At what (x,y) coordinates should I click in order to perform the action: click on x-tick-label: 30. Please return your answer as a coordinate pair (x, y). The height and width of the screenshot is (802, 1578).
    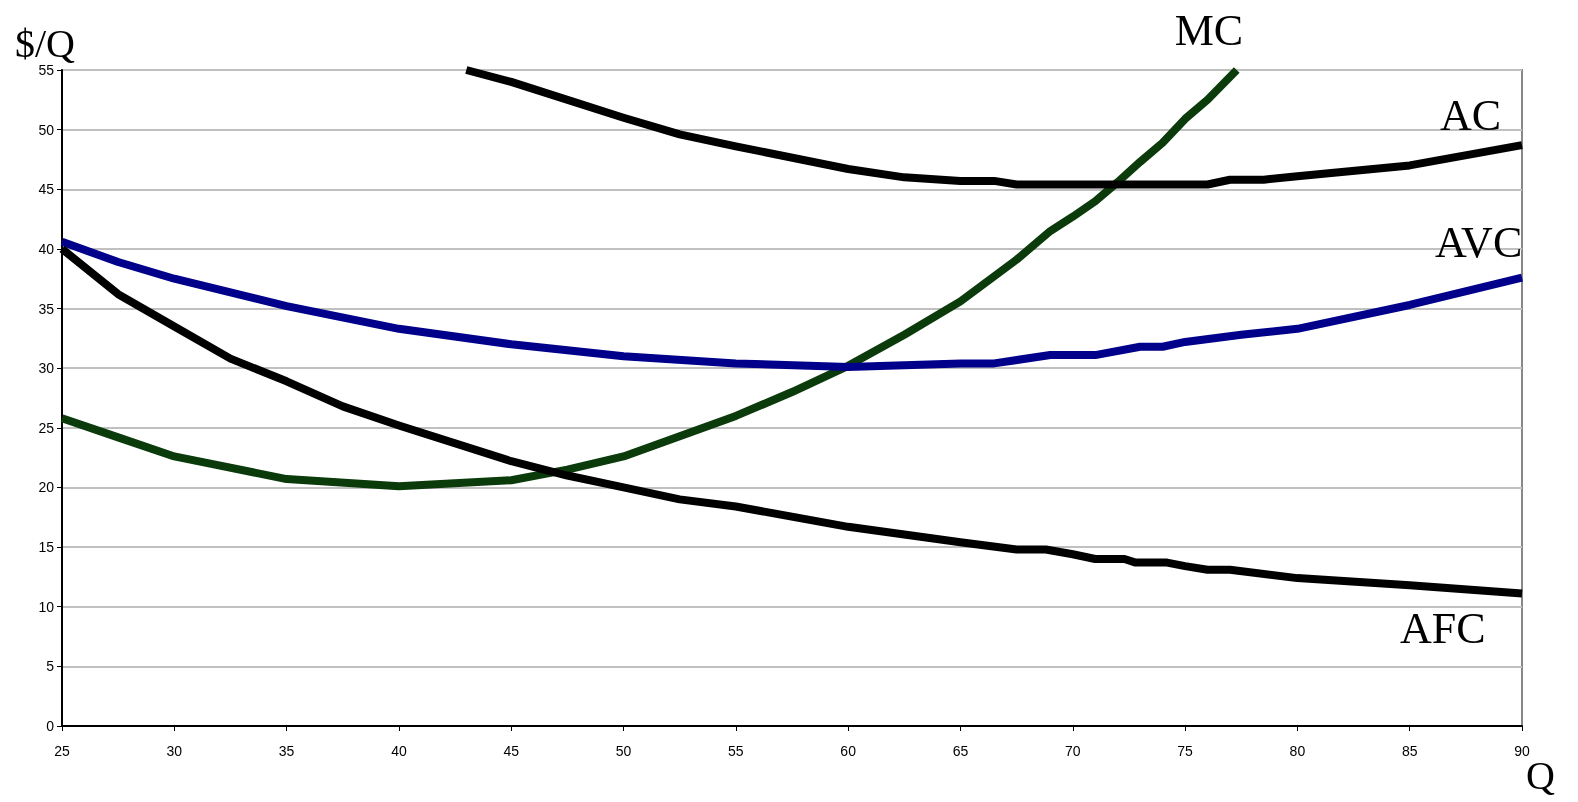
    Looking at the image, I should click on (174, 751).